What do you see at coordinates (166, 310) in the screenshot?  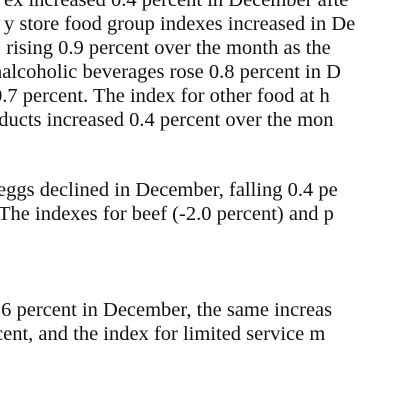 I see `text-line: .6 percent in December, the same increas` at bounding box center [166, 310].